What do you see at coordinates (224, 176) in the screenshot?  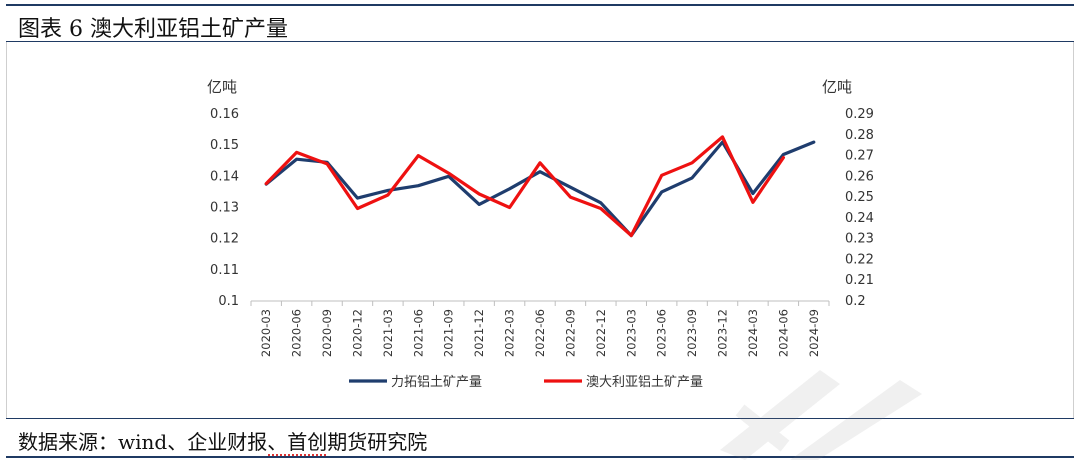 I see `left-tick-label: 0.14` at bounding box center [224, 176].